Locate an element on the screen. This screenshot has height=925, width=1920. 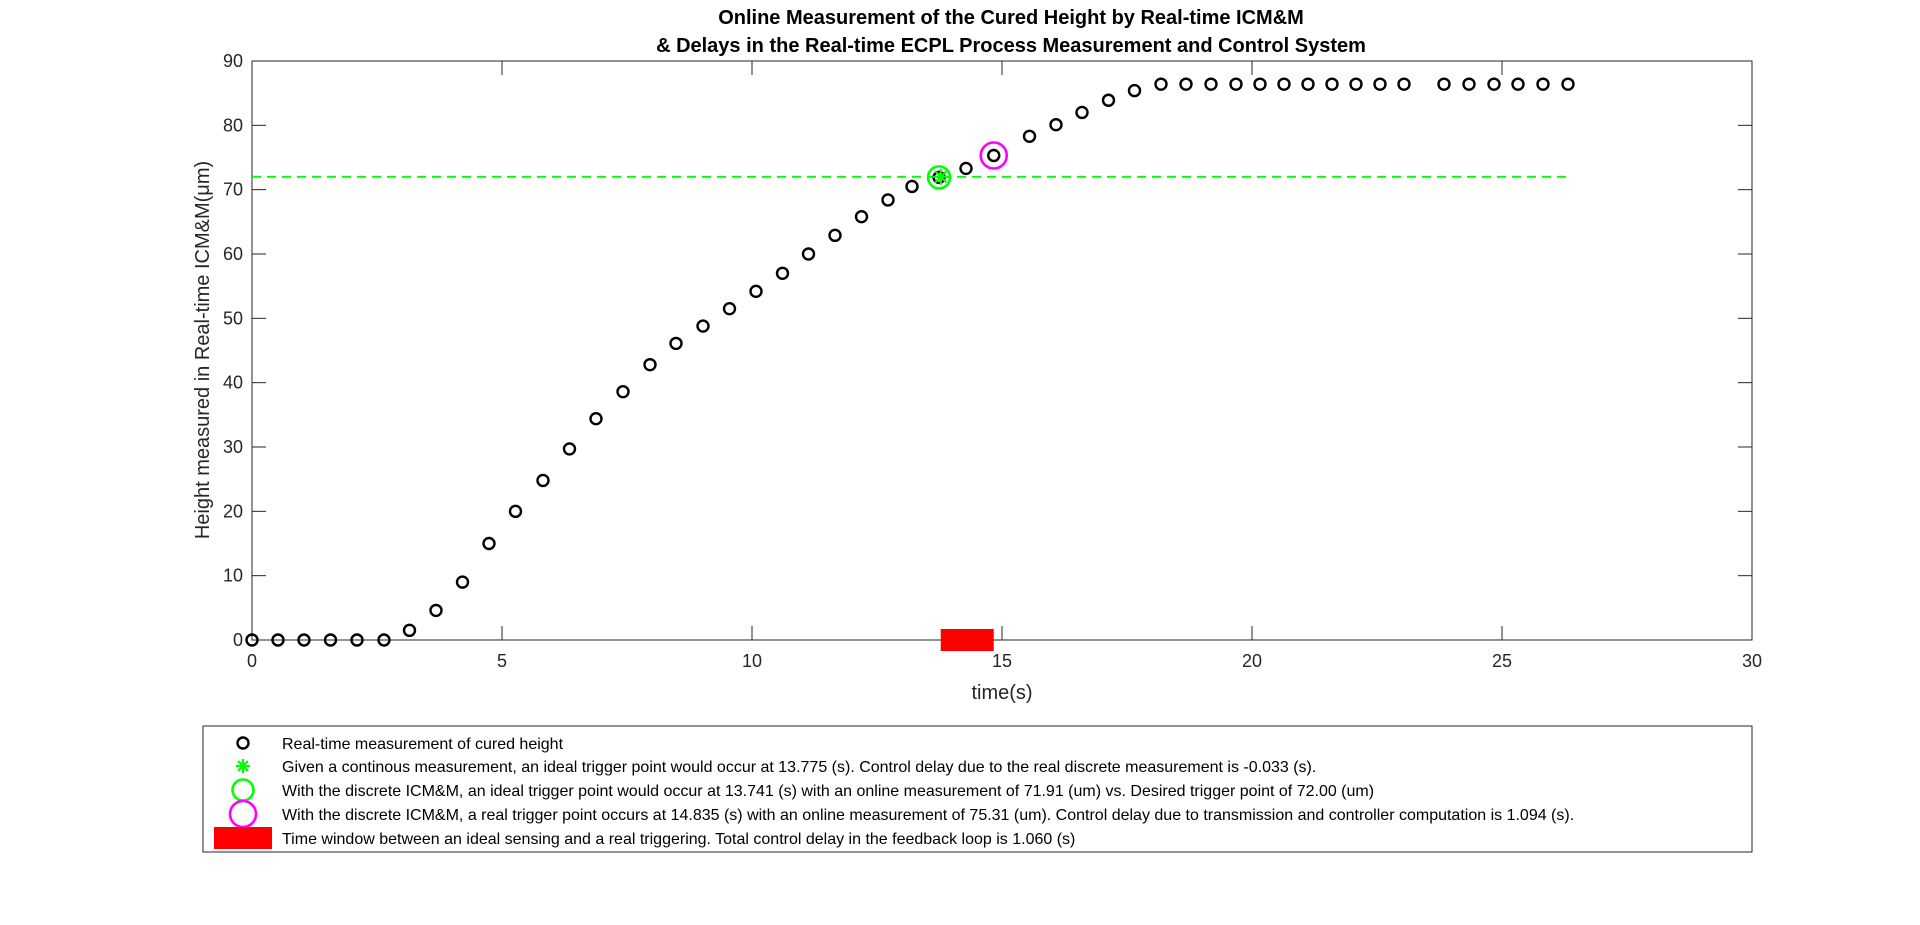
y-tick-label: 90 is located at coordinates (233, 61).